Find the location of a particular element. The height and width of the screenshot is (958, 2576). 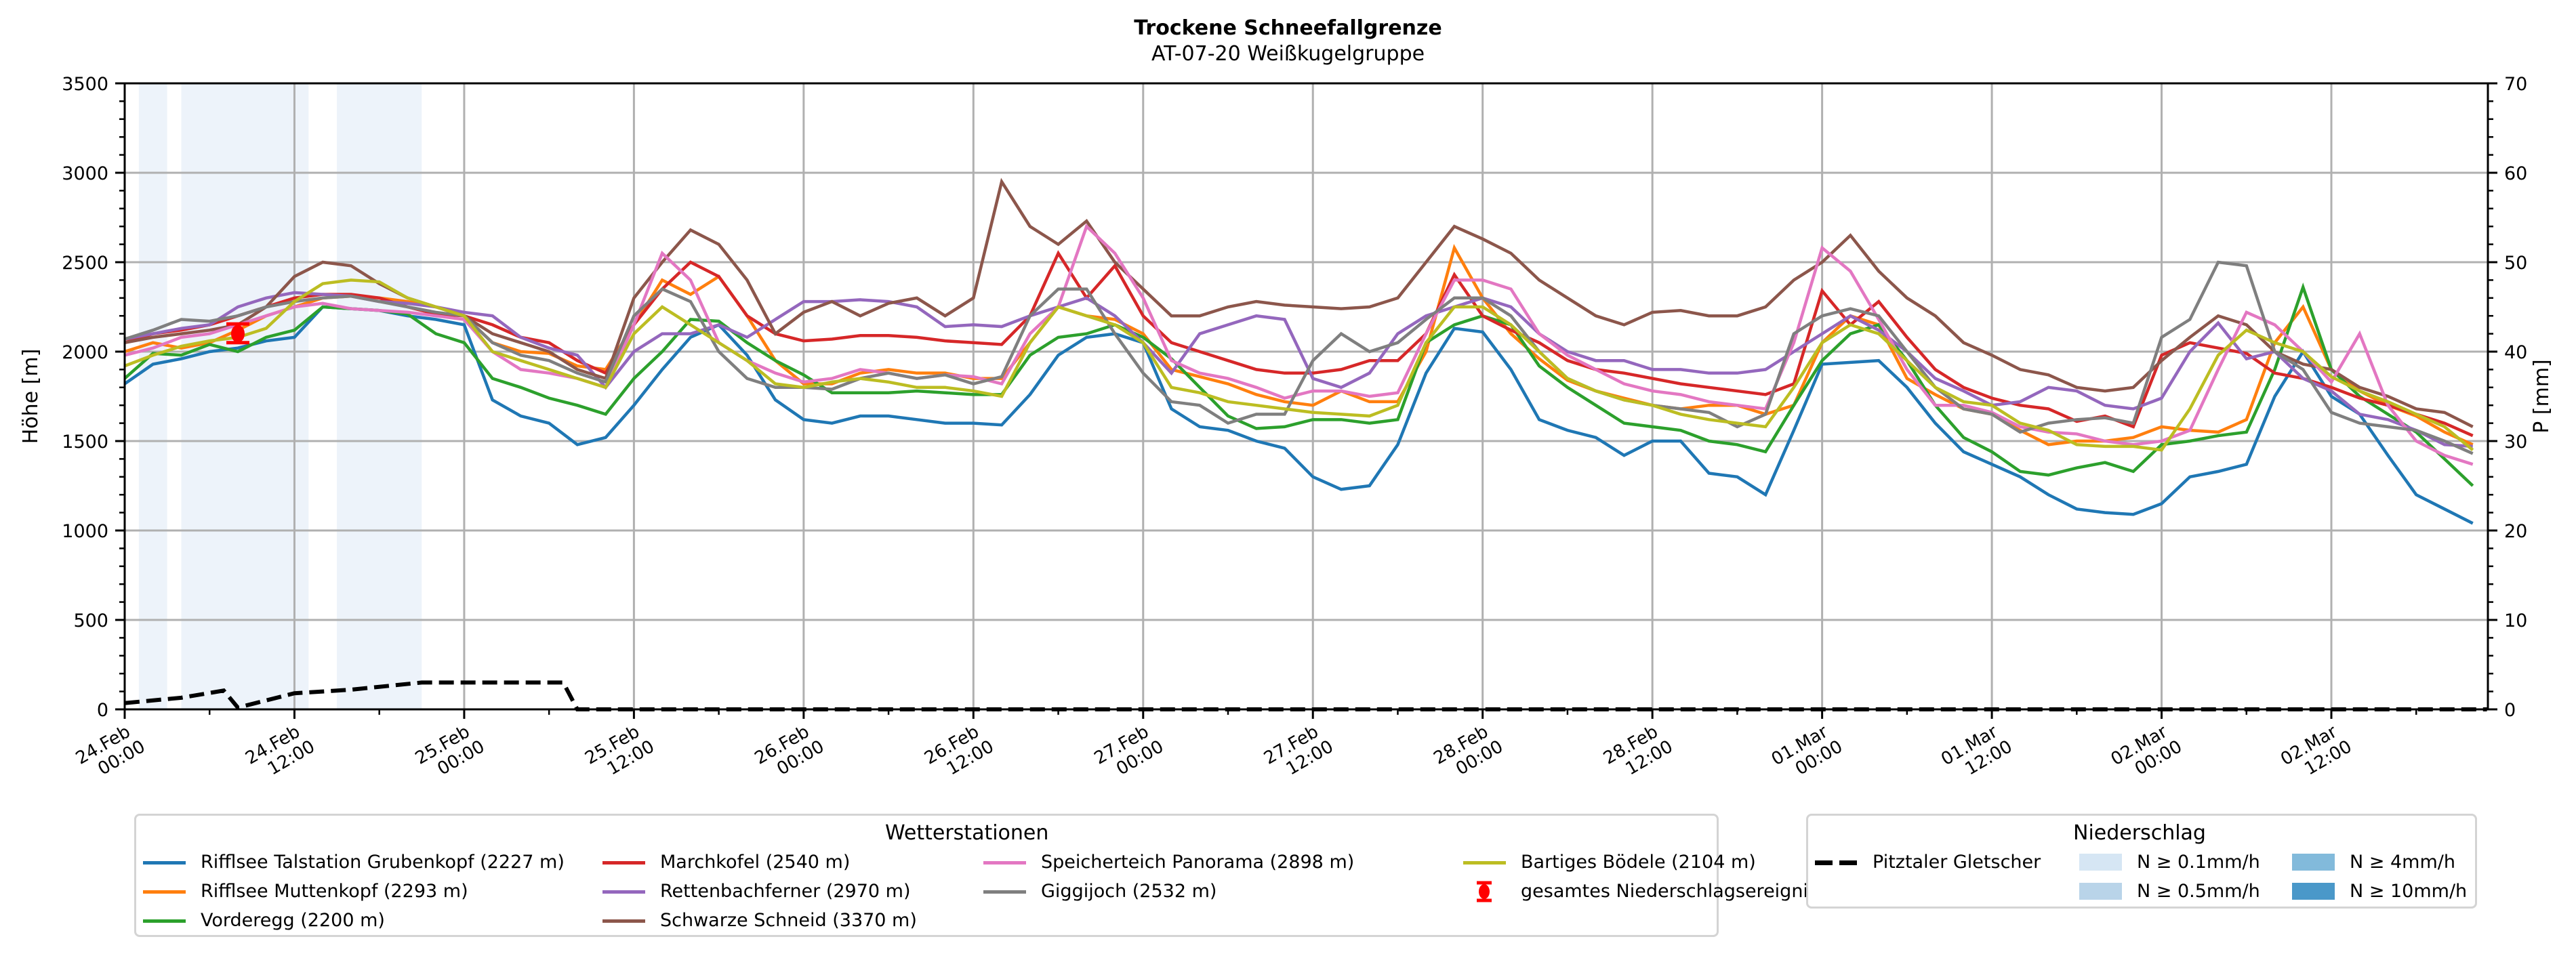

legend-label: N ≥ 0.5mm/h is located at coordinates (2199, 891).